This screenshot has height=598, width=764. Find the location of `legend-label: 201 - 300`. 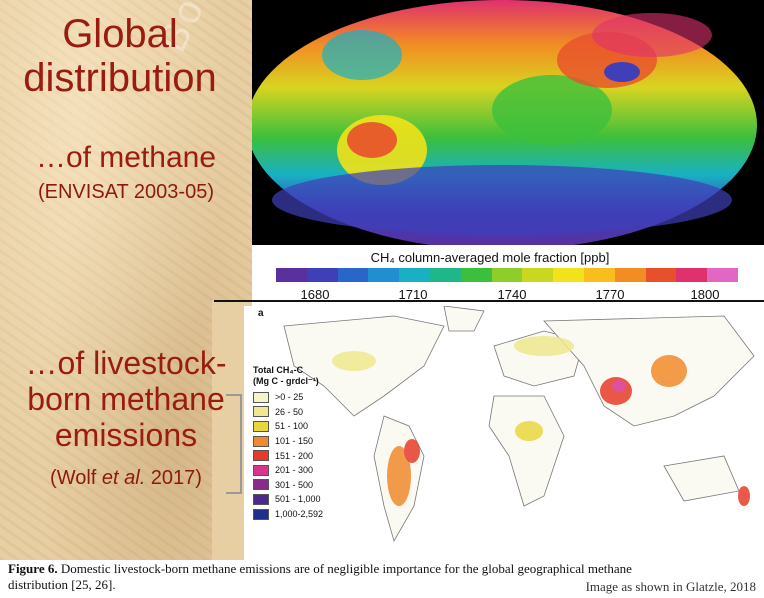

legend-label: 201 - 300 is located at coordinates (294, 470).